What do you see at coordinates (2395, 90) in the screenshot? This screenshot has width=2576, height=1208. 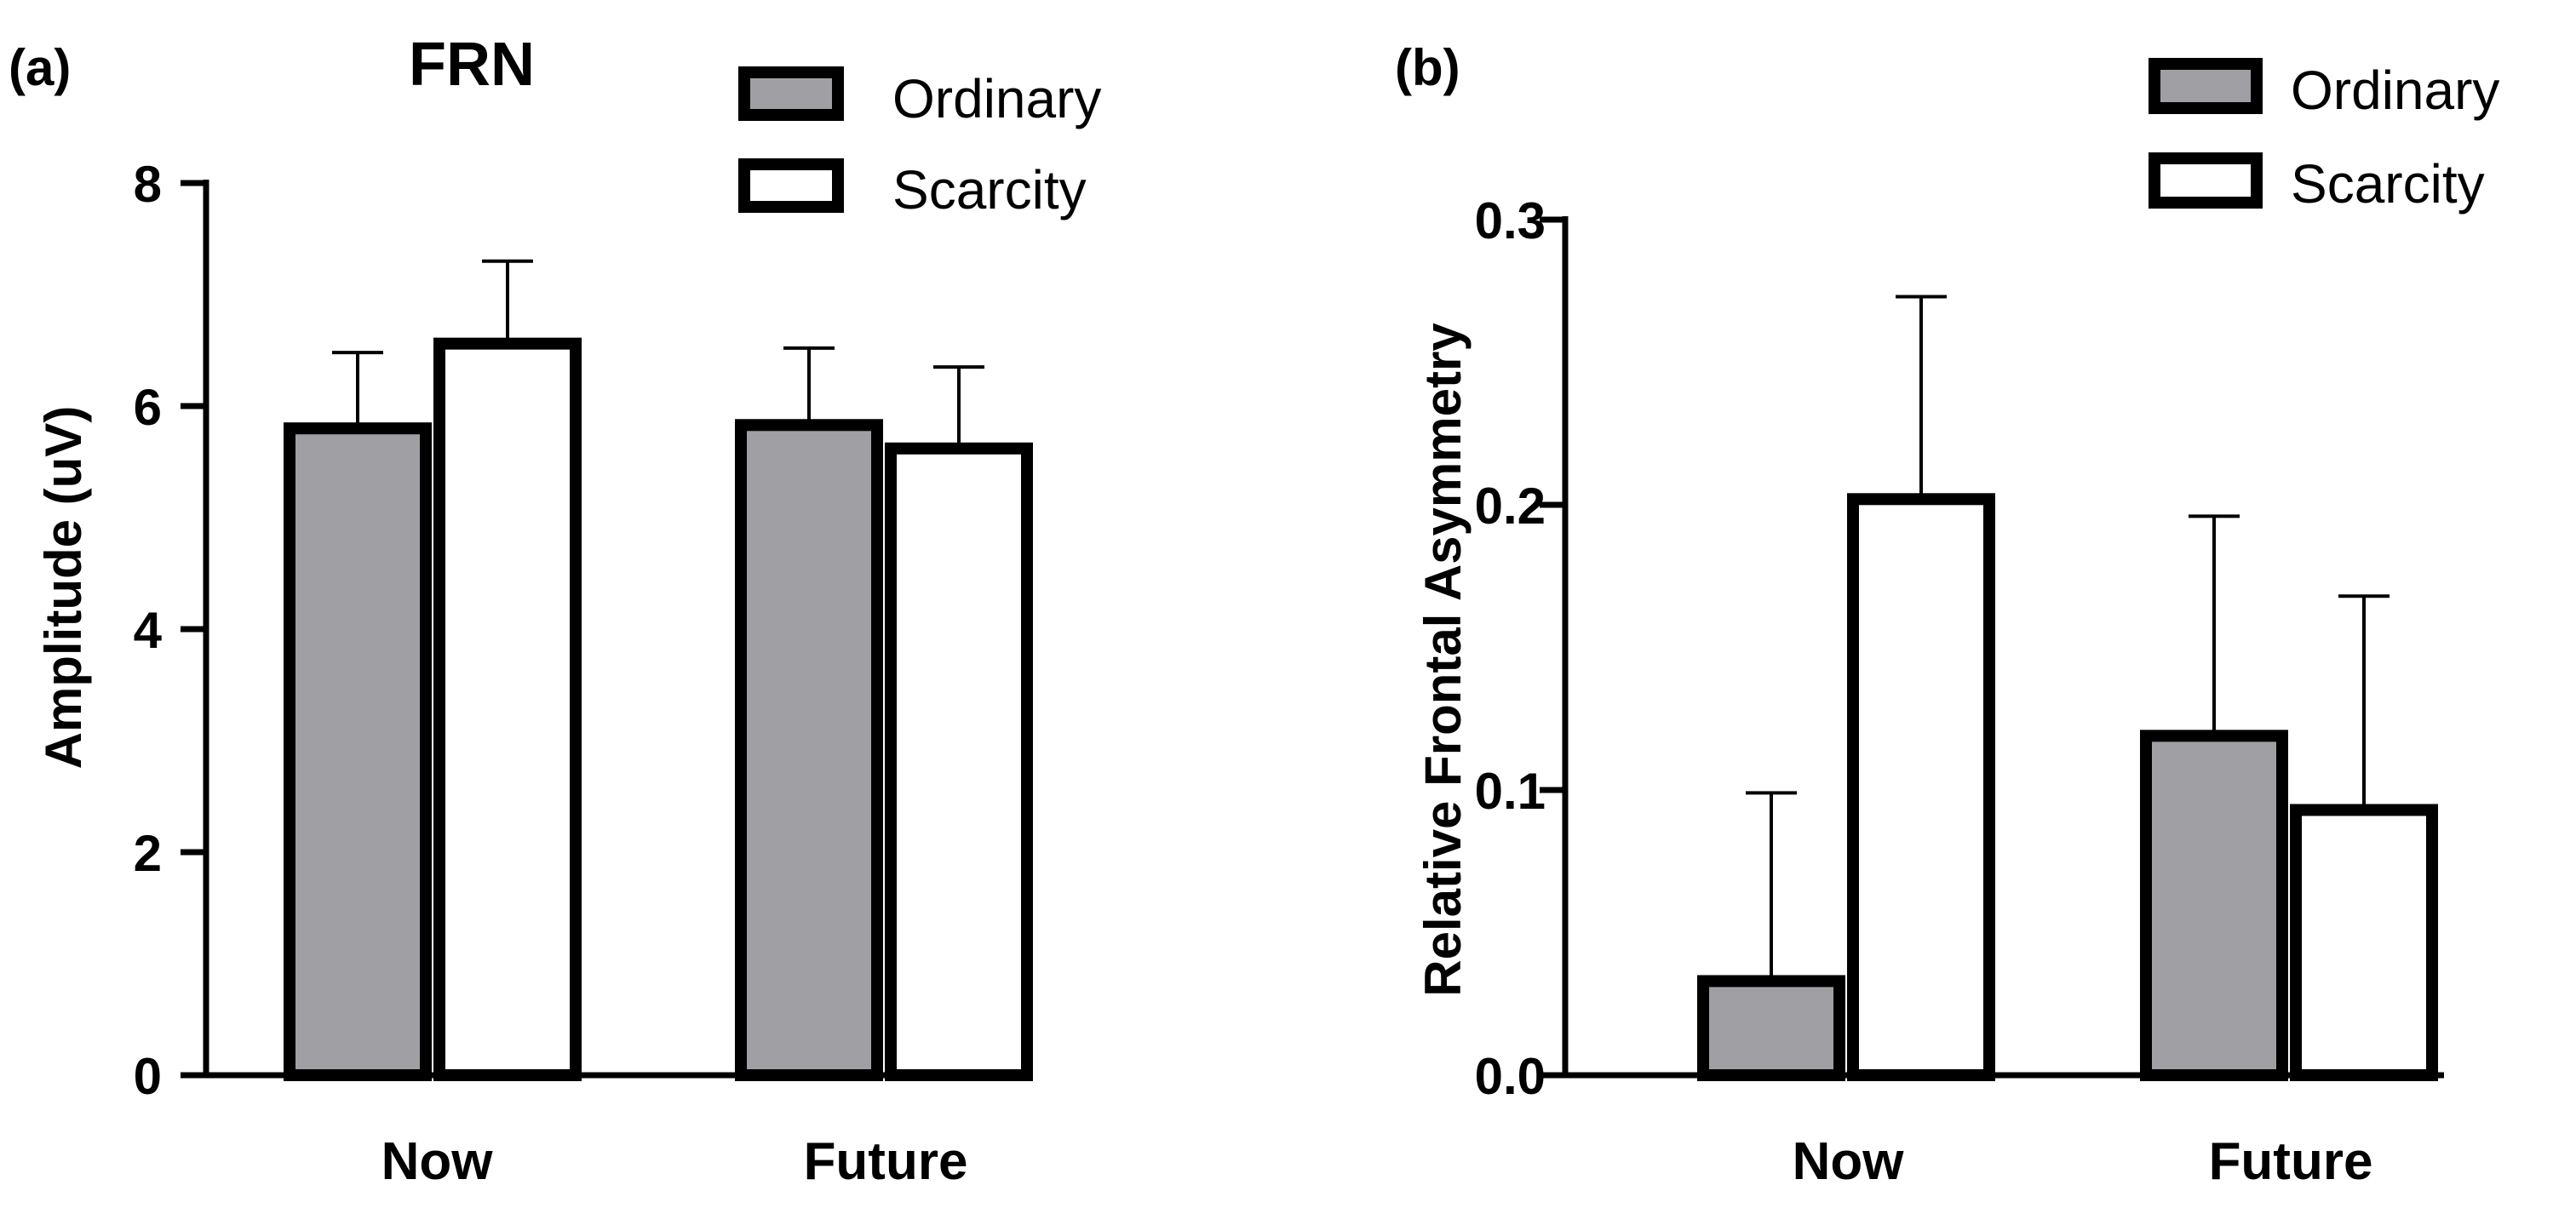 I see `legend-label-ordinary-b: Ordinary` at bounding box center [2395, 90].